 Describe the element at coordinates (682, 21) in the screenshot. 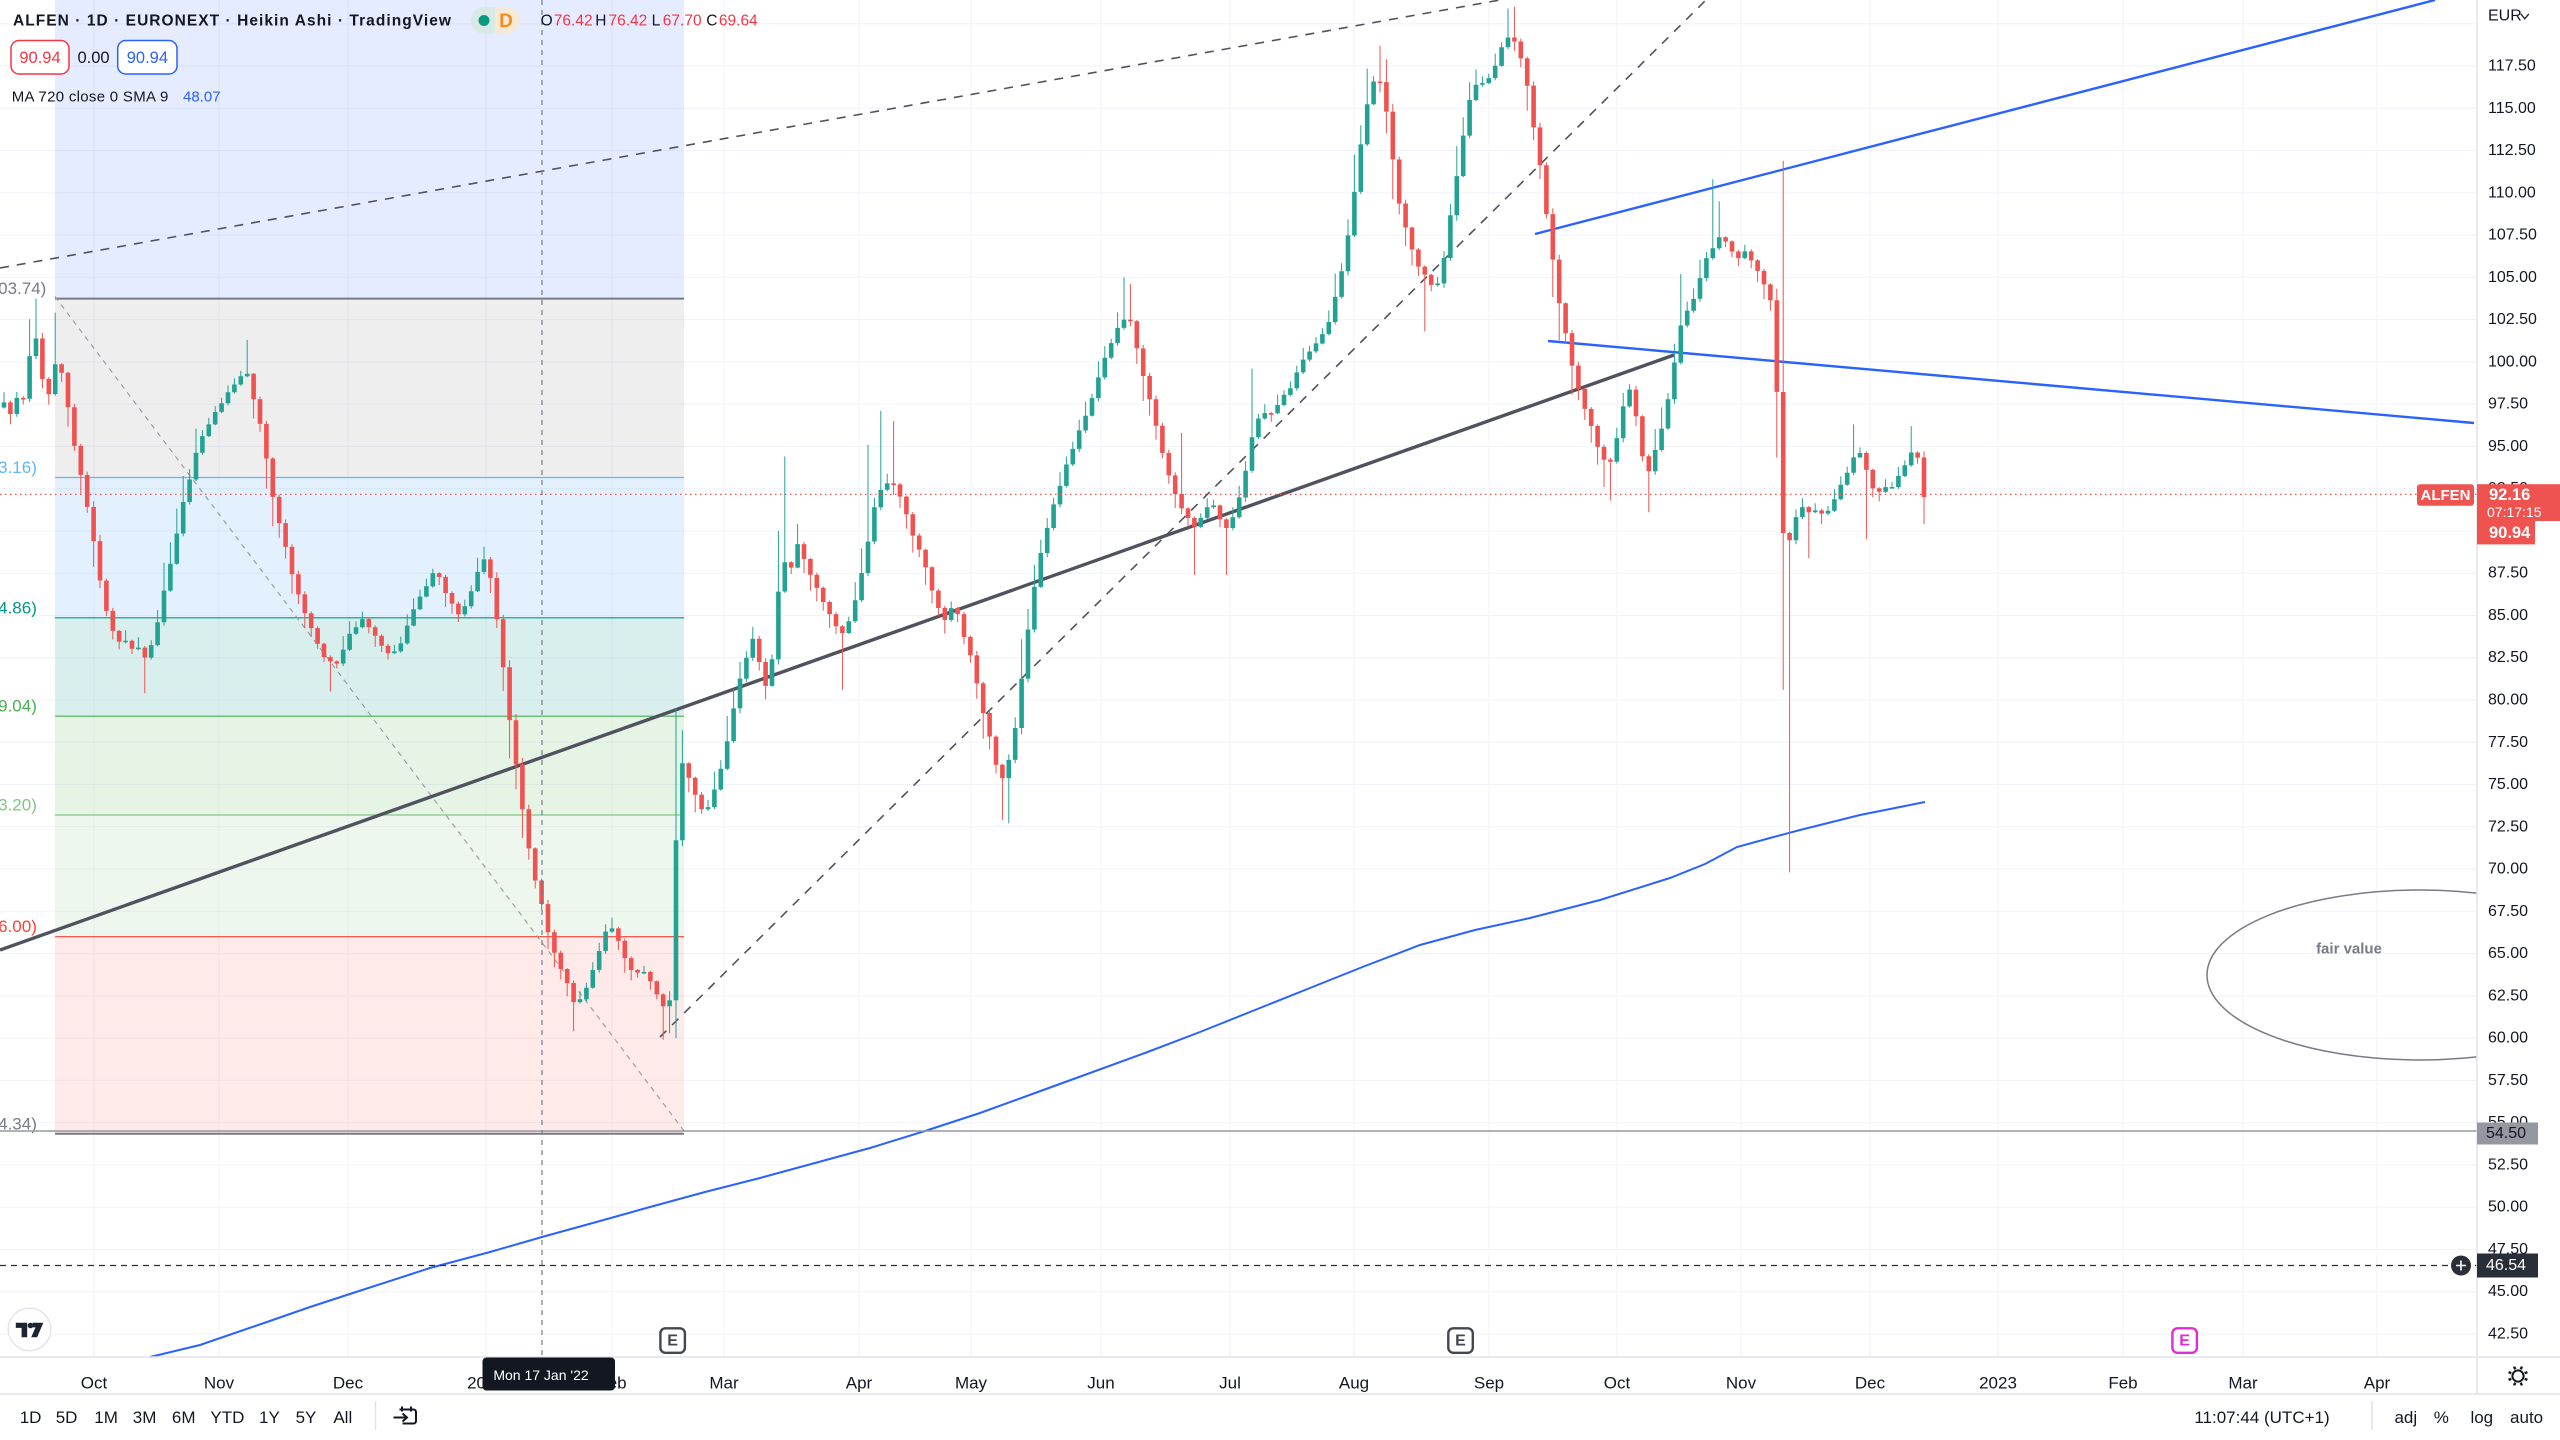

I see `svg-text: 67.70` at that location.